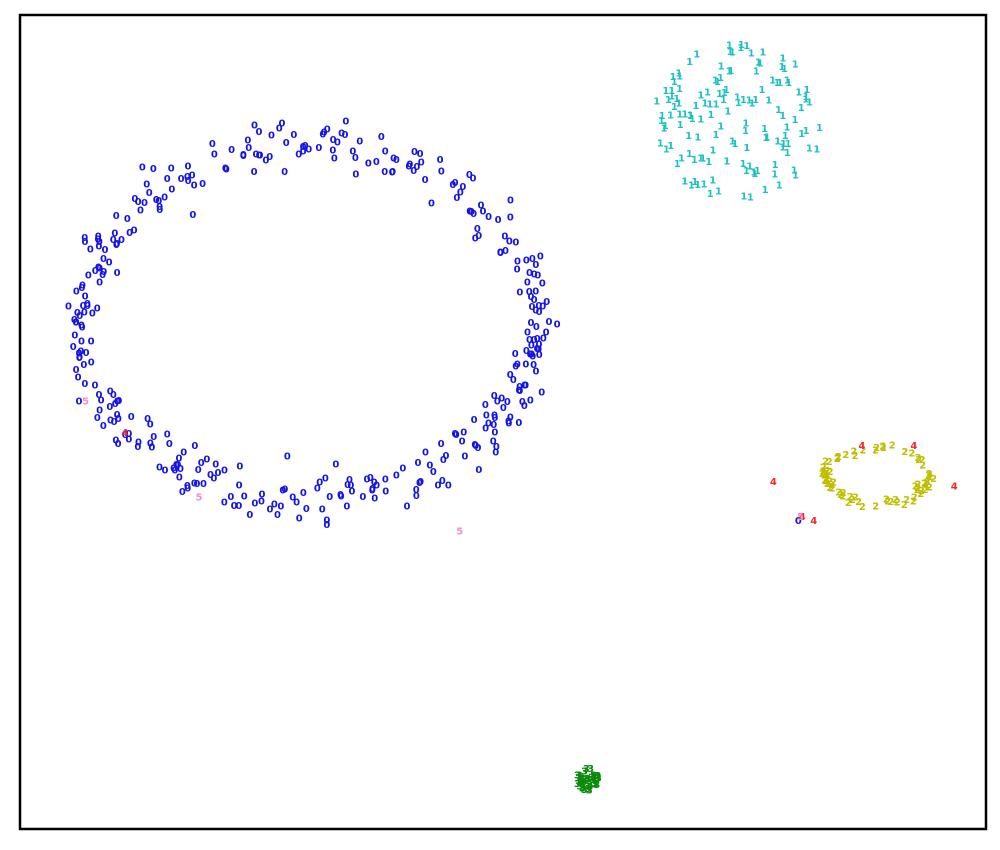 Image resolution: width=1000 pixels, height=850 pixels. I want to click on point-digit-1-138: 1, so click(819, 128).